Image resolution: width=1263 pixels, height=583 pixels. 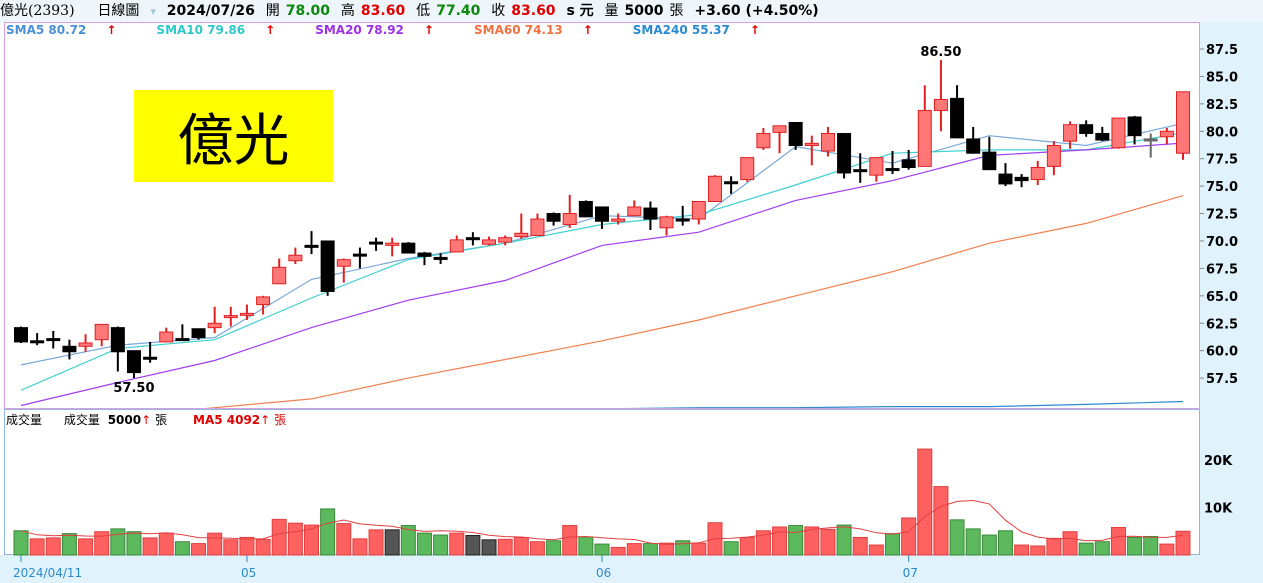 I want to click on price-axis-label: 57.5, so click(x=1222, y=379).